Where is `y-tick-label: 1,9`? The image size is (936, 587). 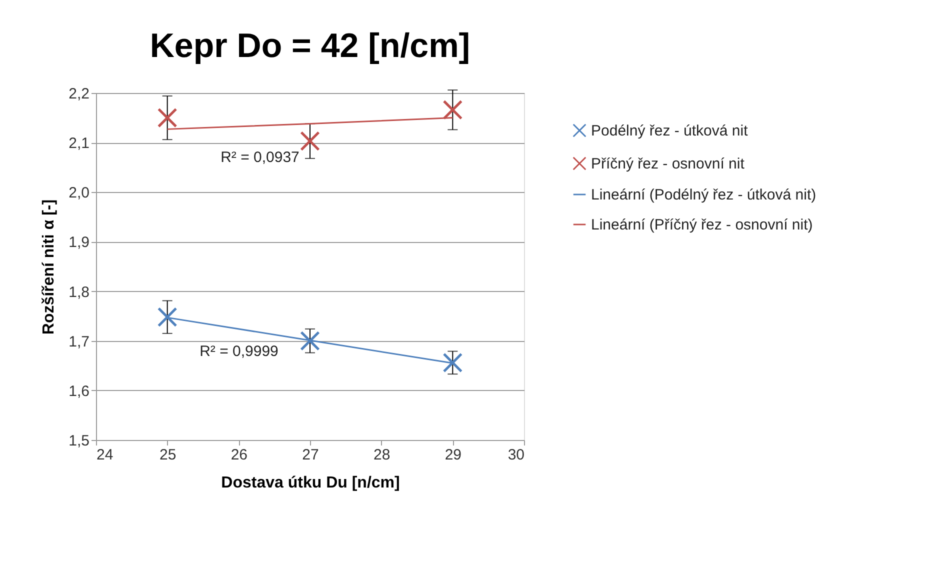 y-tick-label: 1,9 is located at coordinates (79, 243).